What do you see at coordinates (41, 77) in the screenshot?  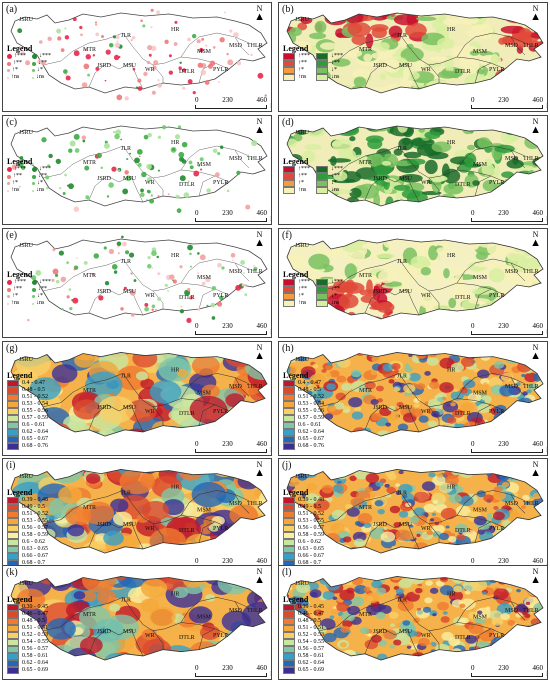 I see `legend-item: ↓ ns` at bounding box center [41, 77].